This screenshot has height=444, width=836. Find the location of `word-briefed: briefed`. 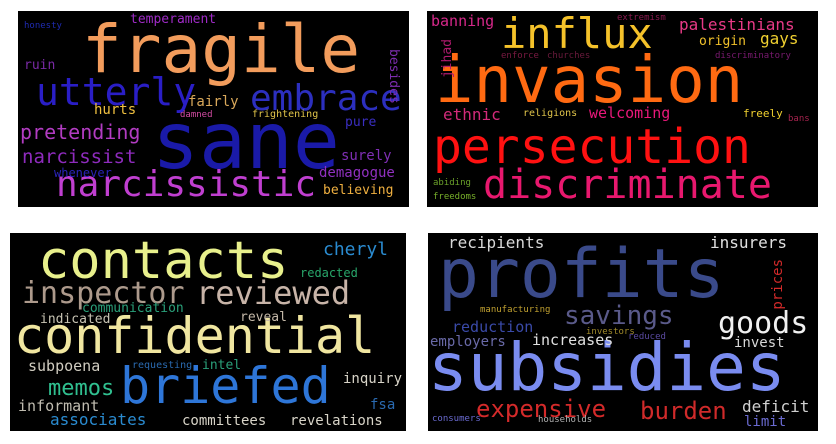

word-briefed: briefed is located at coordinates (225, 386).